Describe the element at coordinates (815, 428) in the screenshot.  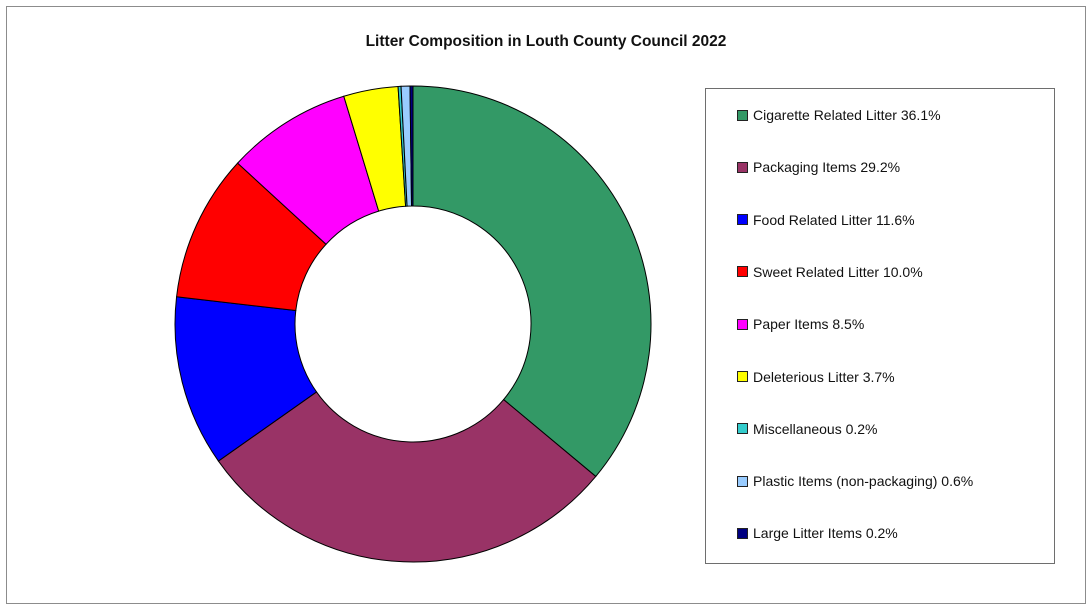
I see `legend-label-6: Miscellaneous 0.2%` at that location.